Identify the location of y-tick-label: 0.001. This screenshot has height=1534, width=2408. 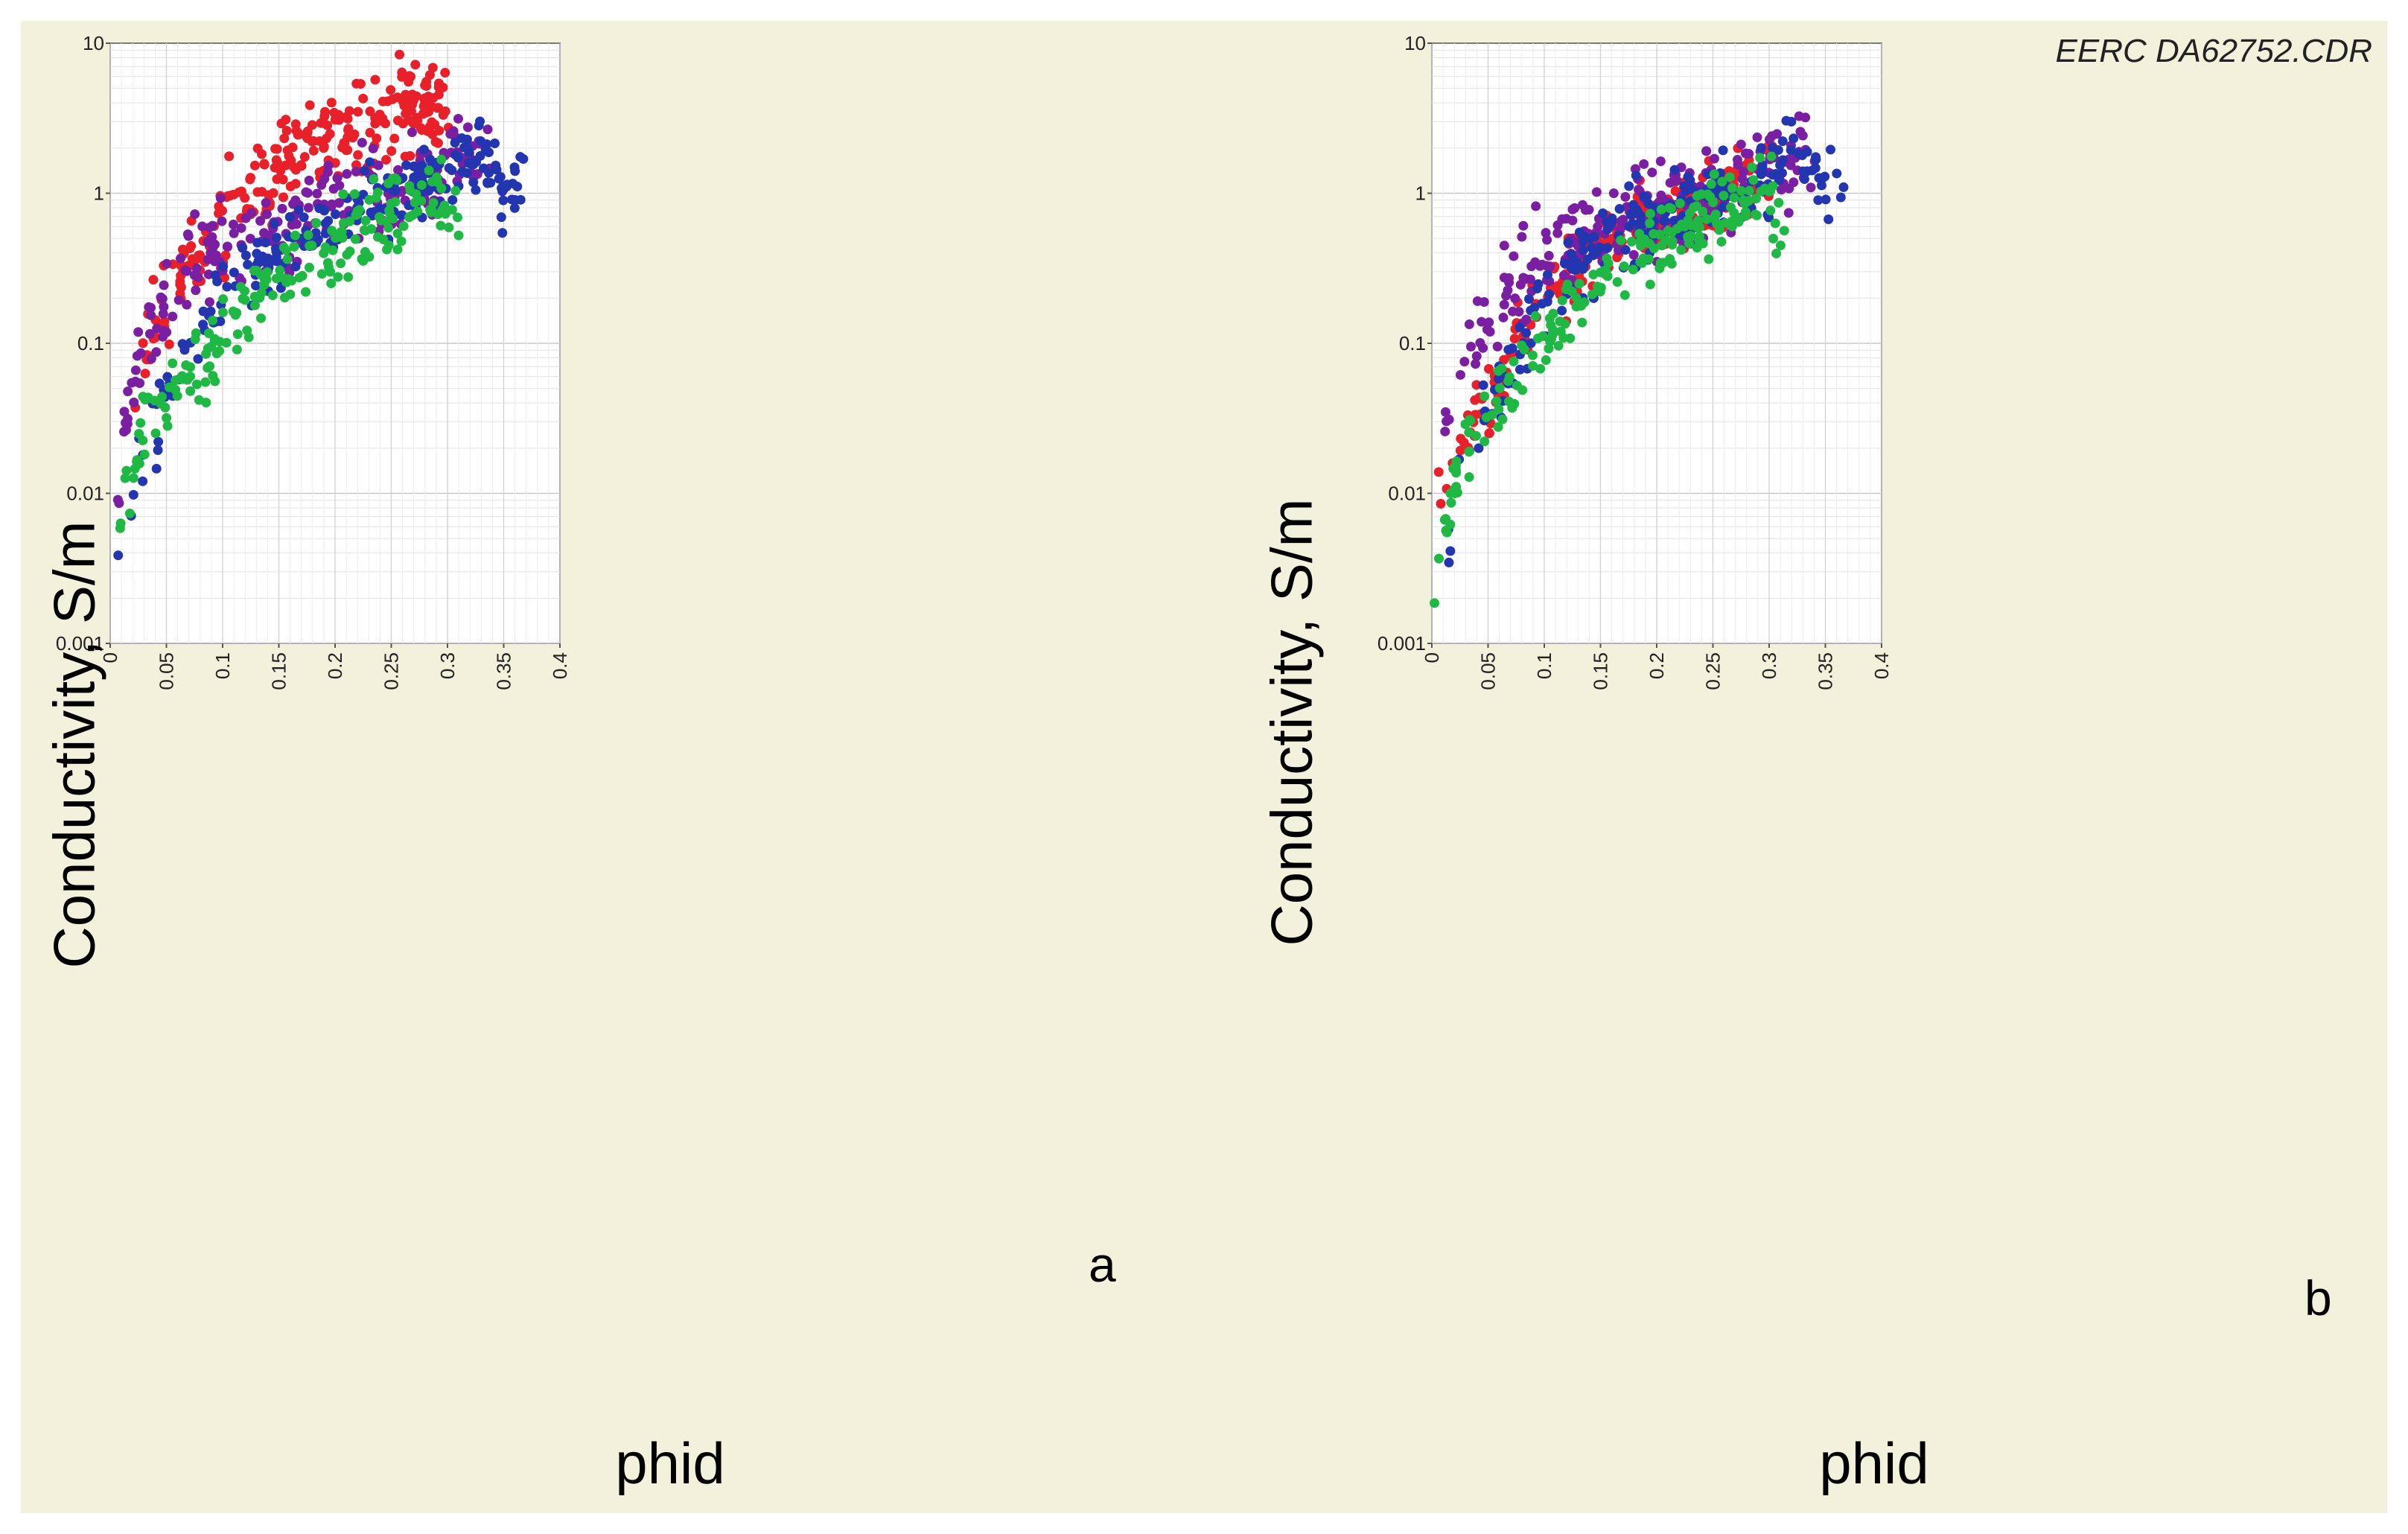
(80, 643).